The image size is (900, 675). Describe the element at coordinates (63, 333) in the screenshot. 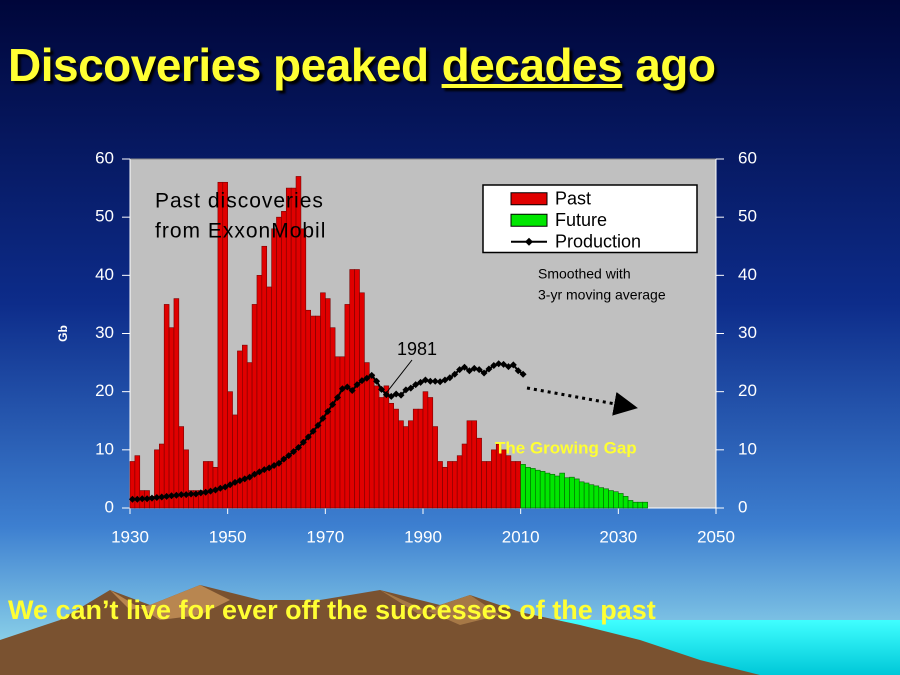

I see `y-axis-label: Gb` at that location.